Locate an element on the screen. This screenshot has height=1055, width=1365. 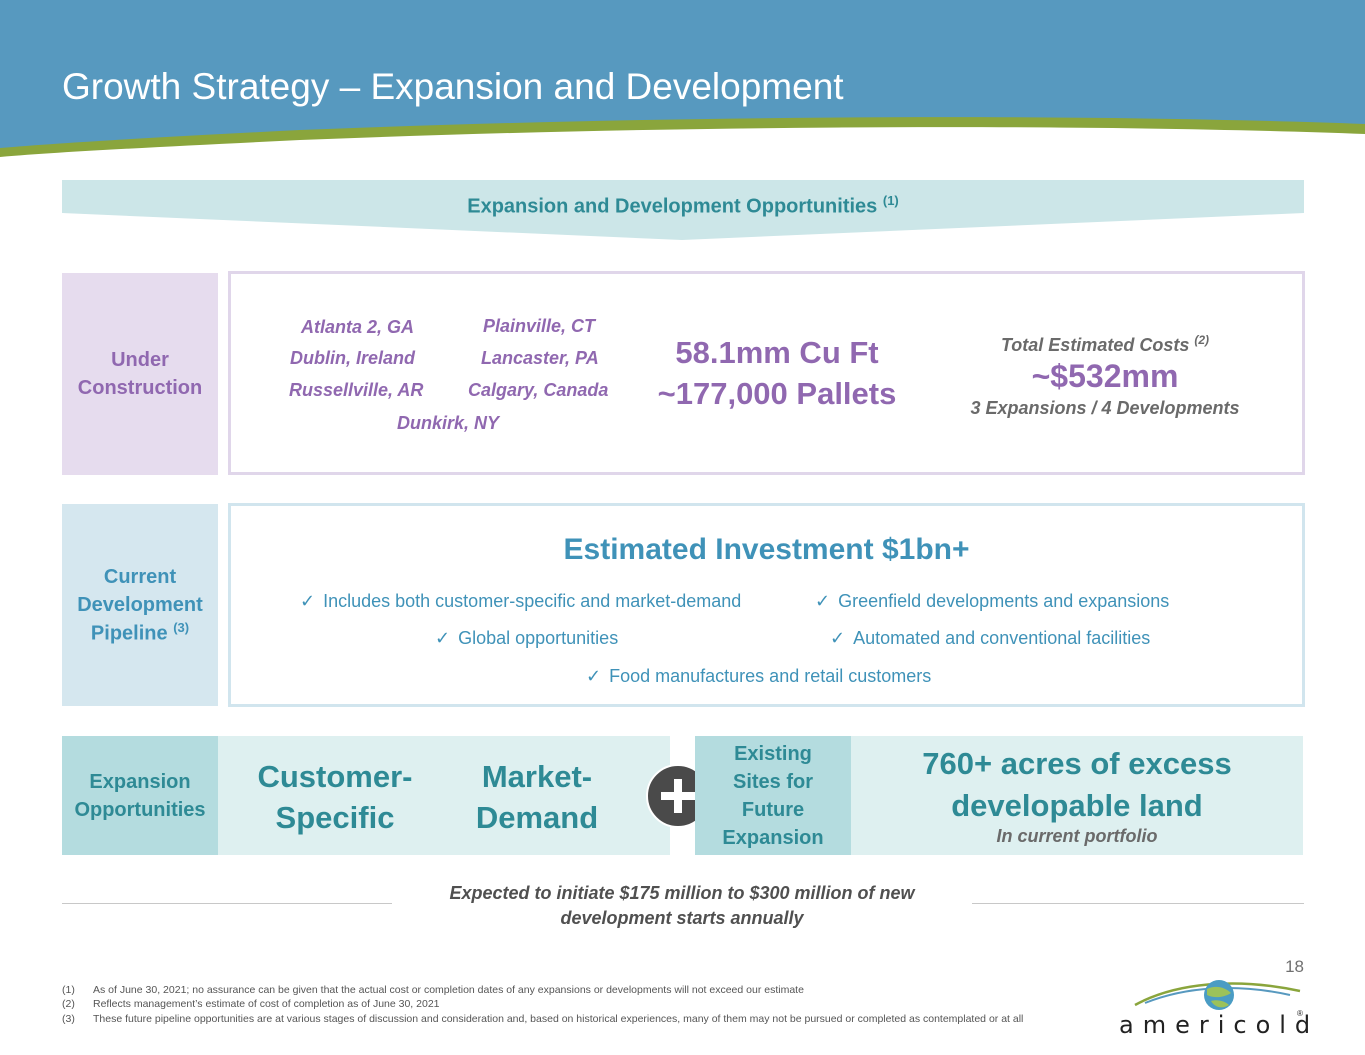
pipeline-bullet: ✓ Food manufactures and retail customers is located at coordinates (758, 676).